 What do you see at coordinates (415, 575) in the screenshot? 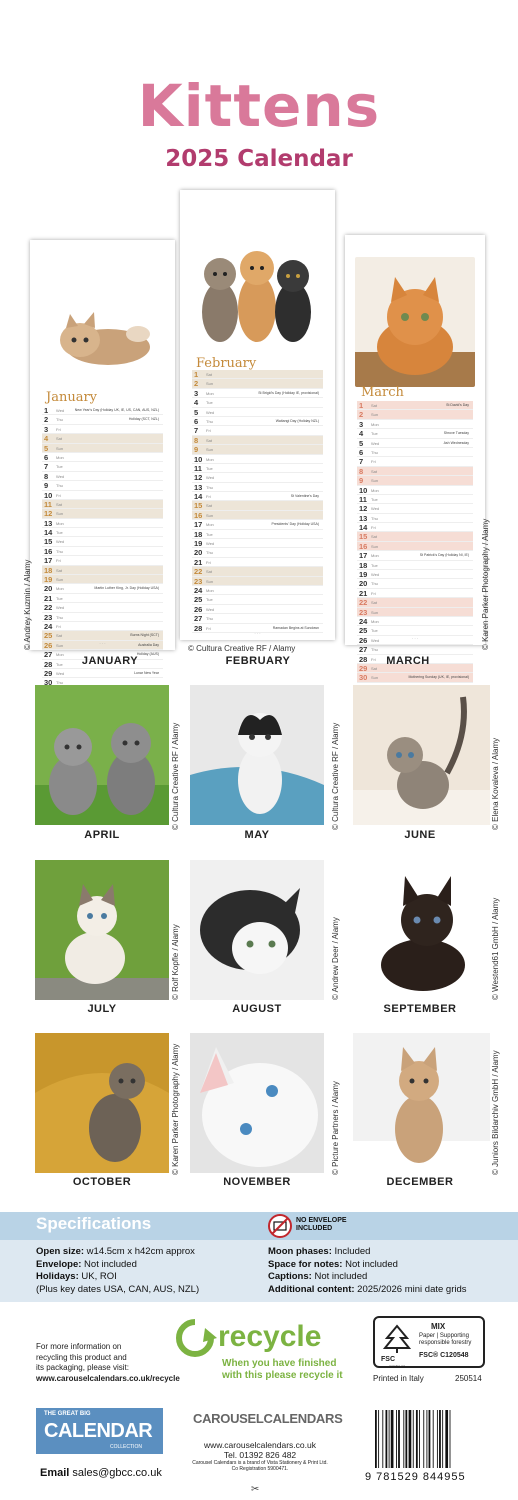
I see `day-row: 19 Wed` at bounding box center [415, 575].